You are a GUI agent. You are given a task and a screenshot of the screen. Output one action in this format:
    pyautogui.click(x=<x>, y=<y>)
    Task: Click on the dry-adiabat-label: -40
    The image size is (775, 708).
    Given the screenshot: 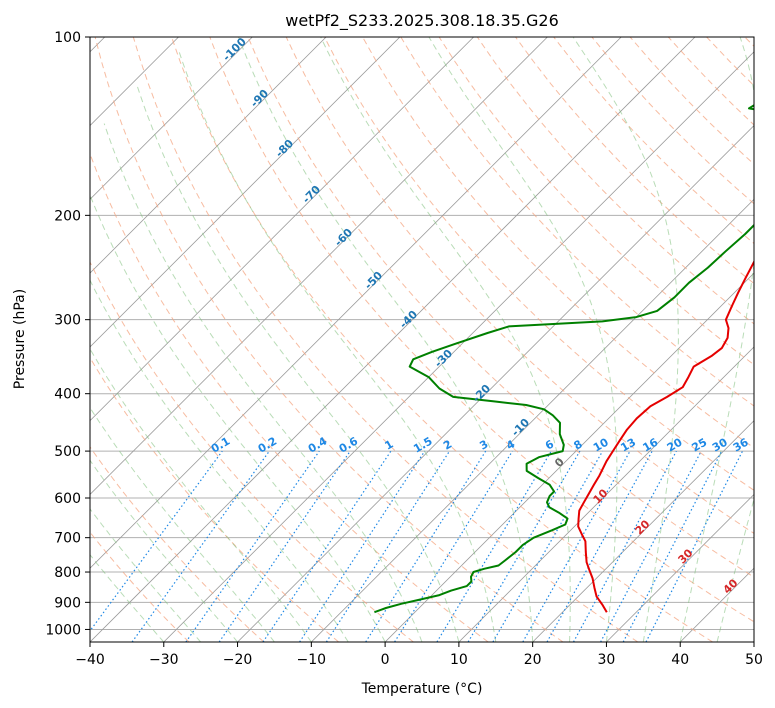 What is the action you would take?
    pyautogui.click(x=408, y=319)
    